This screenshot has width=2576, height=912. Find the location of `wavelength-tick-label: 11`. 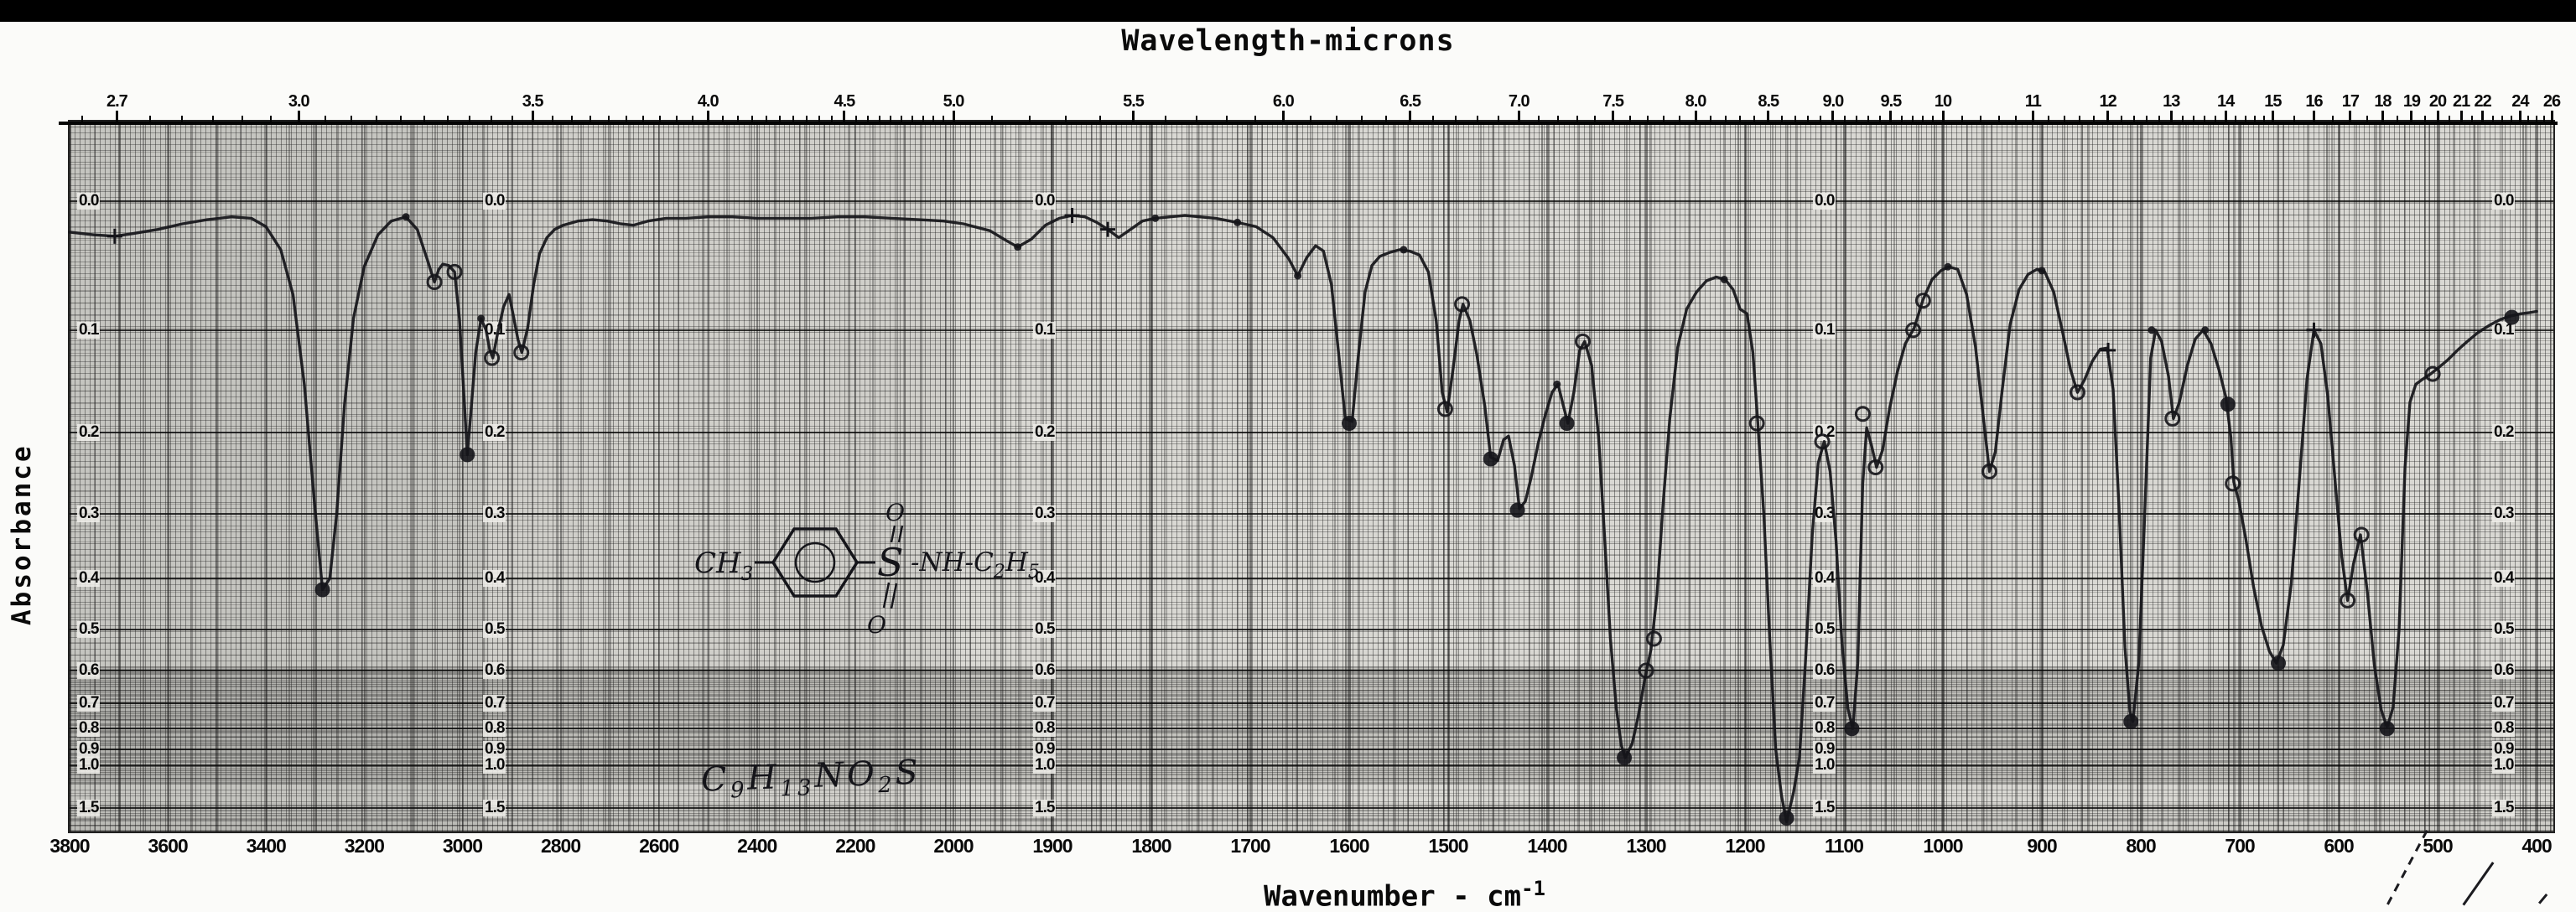

wavelength-tick-label: 11 is located at coordinates (2033, 101).